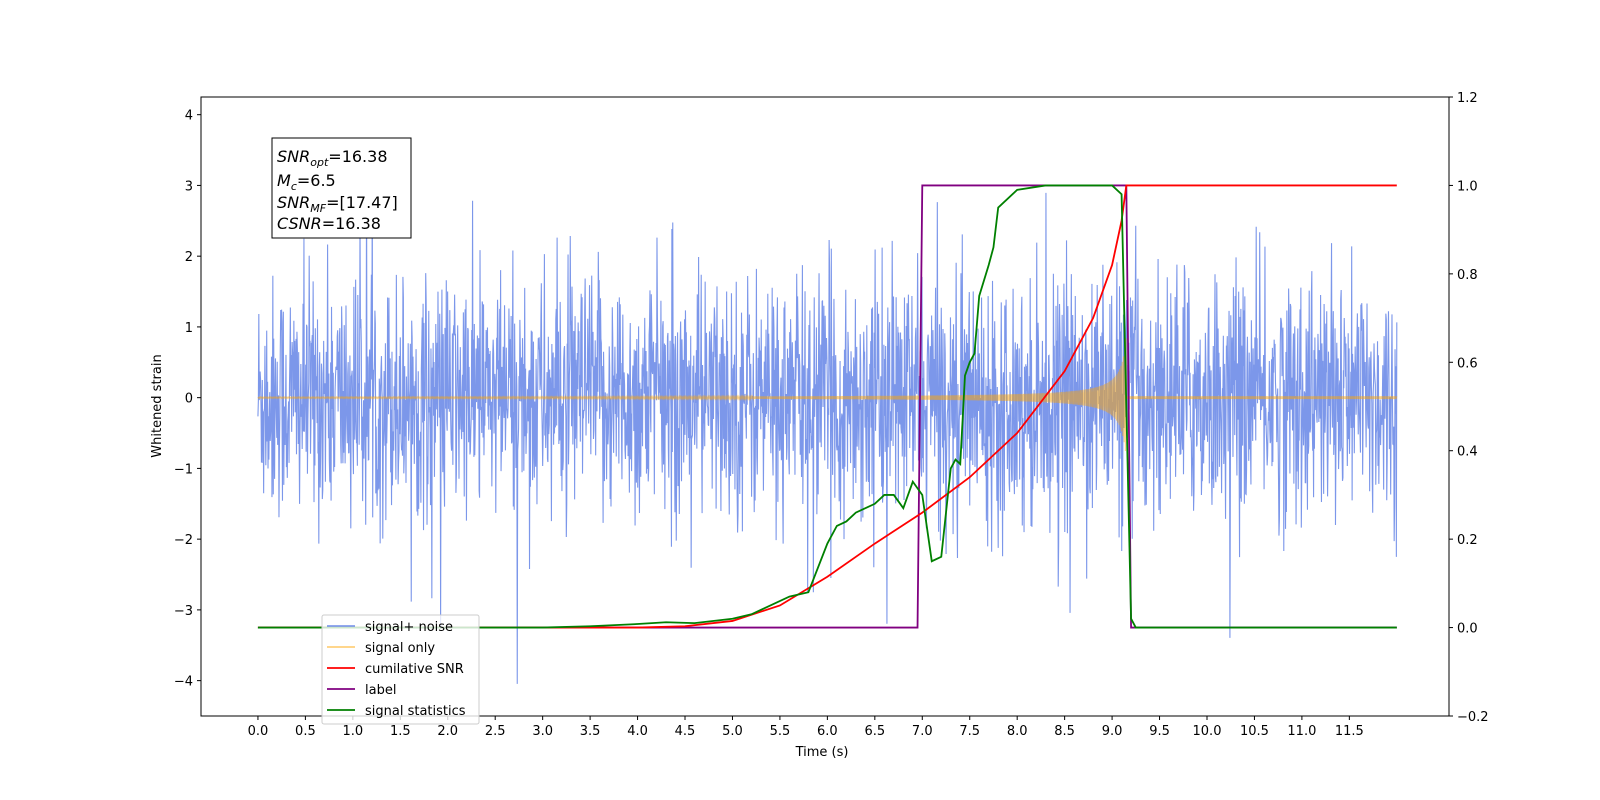  I want to click on stats-box-frame, so click(341, 188).